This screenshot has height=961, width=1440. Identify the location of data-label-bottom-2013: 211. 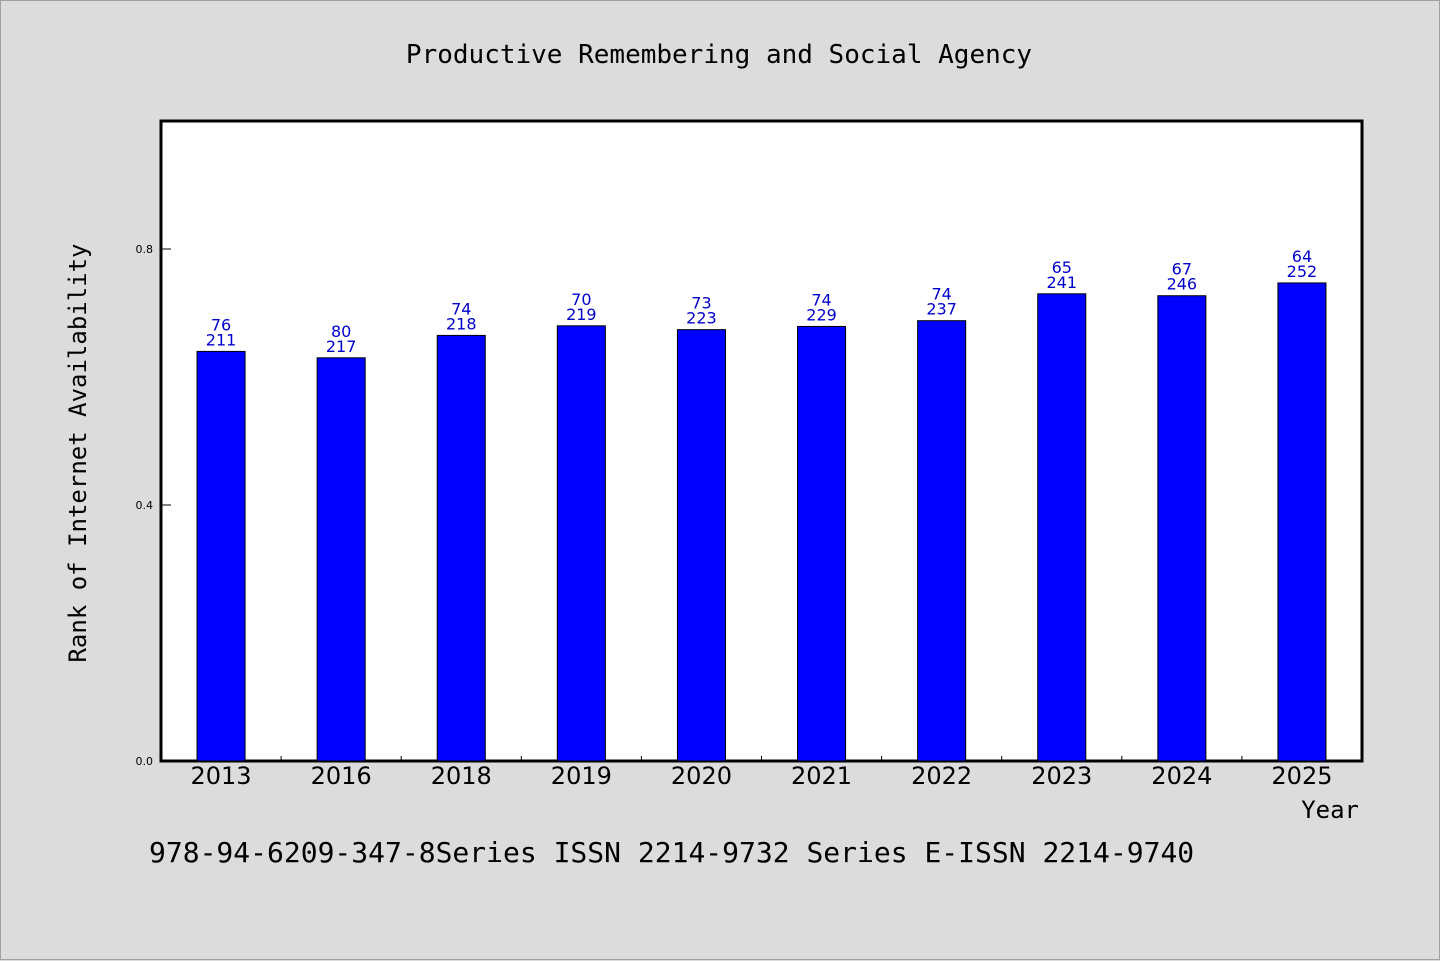
(221, 339).